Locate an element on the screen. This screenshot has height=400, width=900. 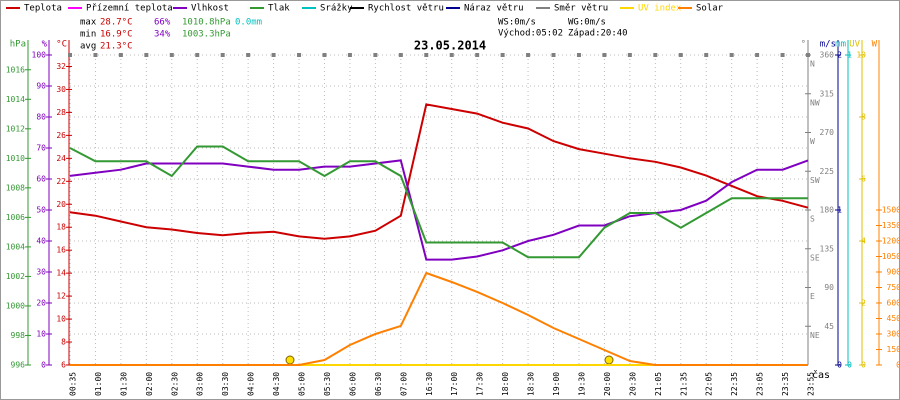
axis-unit: % is located at coordinates (45, 45).